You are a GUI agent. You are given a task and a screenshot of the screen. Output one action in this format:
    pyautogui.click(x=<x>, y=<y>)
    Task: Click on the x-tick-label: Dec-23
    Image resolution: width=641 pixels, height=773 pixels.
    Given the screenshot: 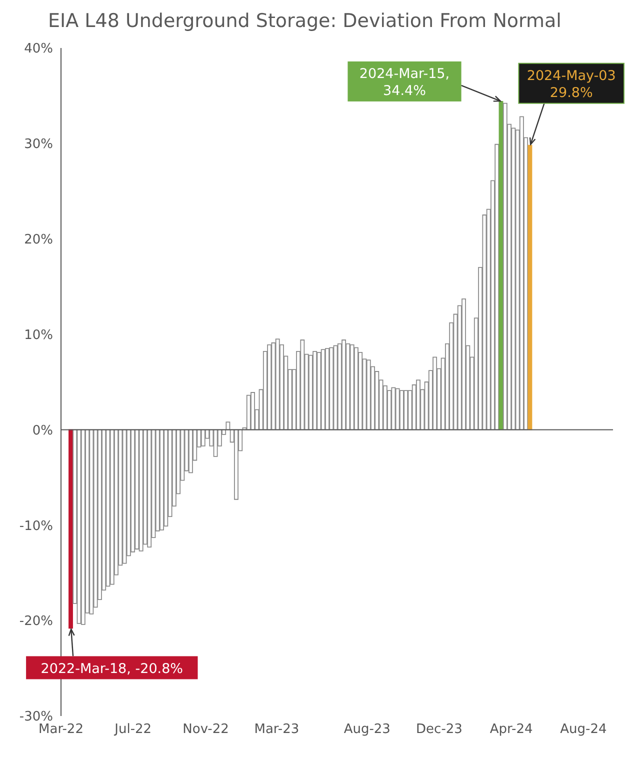 What is the action you would take?
    pyautogui.click(x=439, y=730)
    